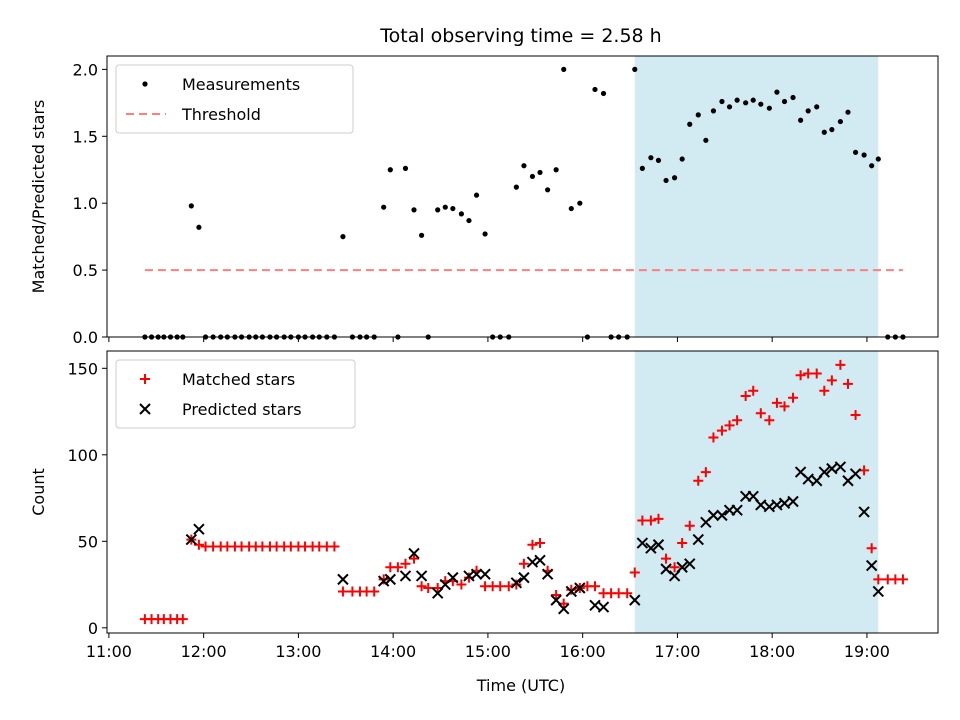 The width and height of the screenshot is (960, 720). I want to click on chart-title: Total observing time = 2.58 h, so click(520, 36).